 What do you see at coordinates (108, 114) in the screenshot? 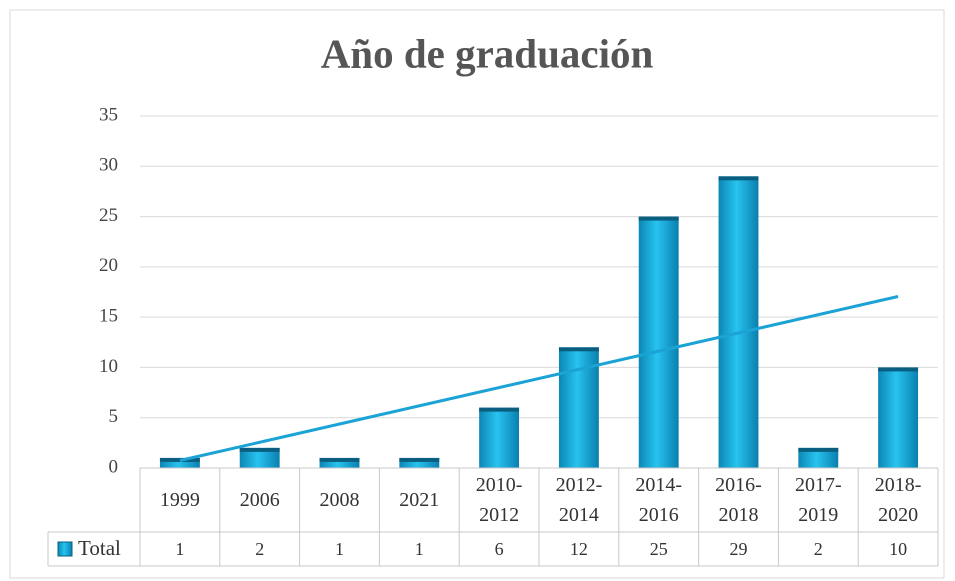
I see `y-tick-label: 35` at bounding box center [108, 114].